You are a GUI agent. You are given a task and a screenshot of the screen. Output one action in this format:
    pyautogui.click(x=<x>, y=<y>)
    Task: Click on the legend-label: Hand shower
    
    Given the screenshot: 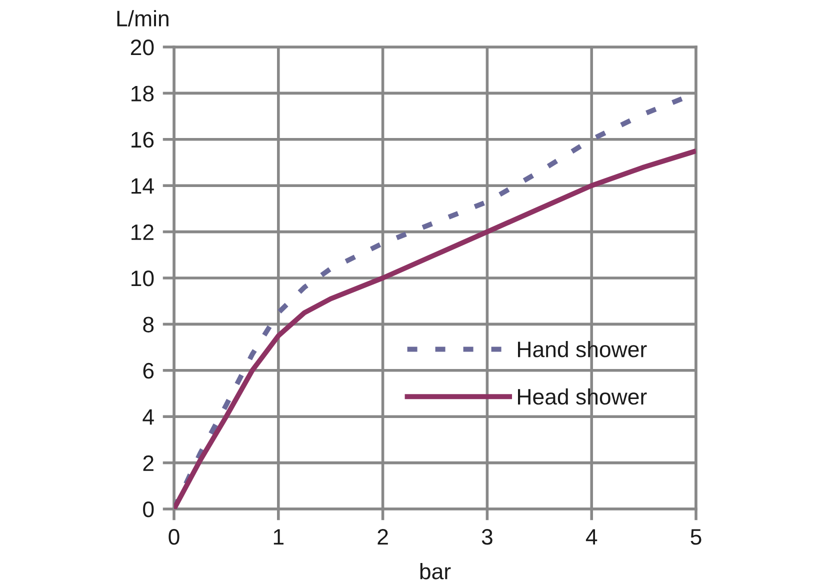 What is the action you would take?
    pyautogui.click(x=582, y=349)
    